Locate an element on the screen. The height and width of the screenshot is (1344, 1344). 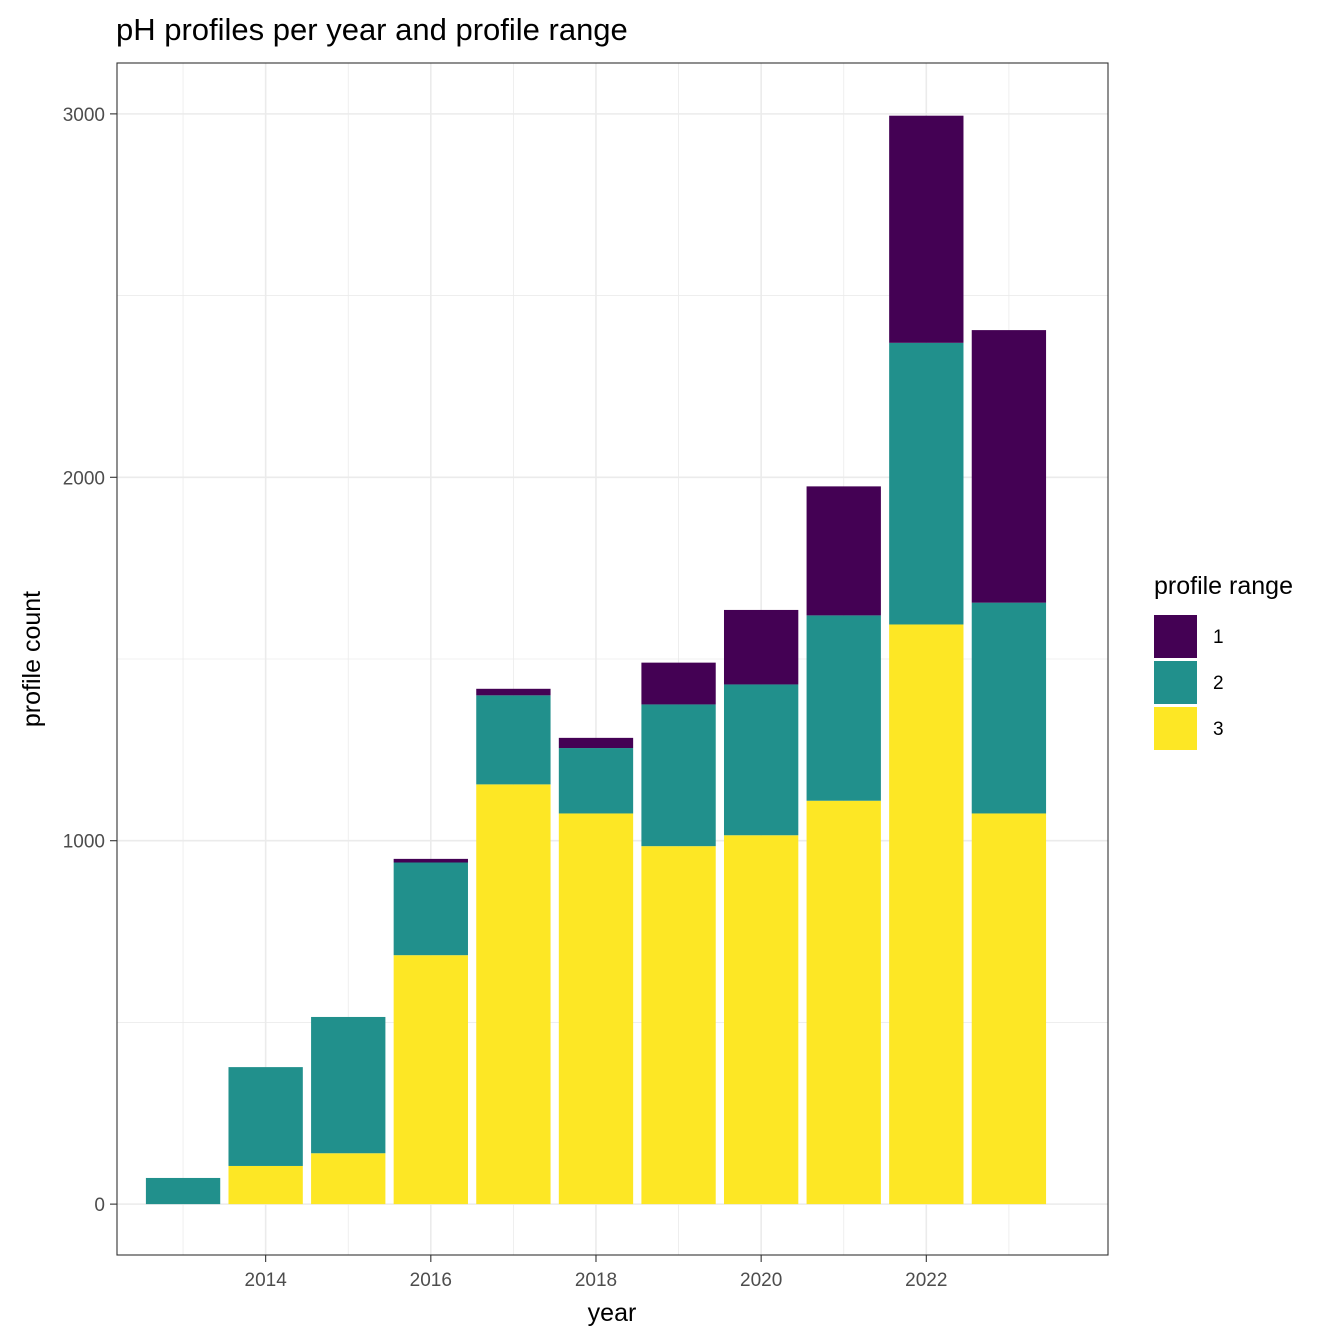
legend-label-2: 2 is located at coordinates (1218, 683).